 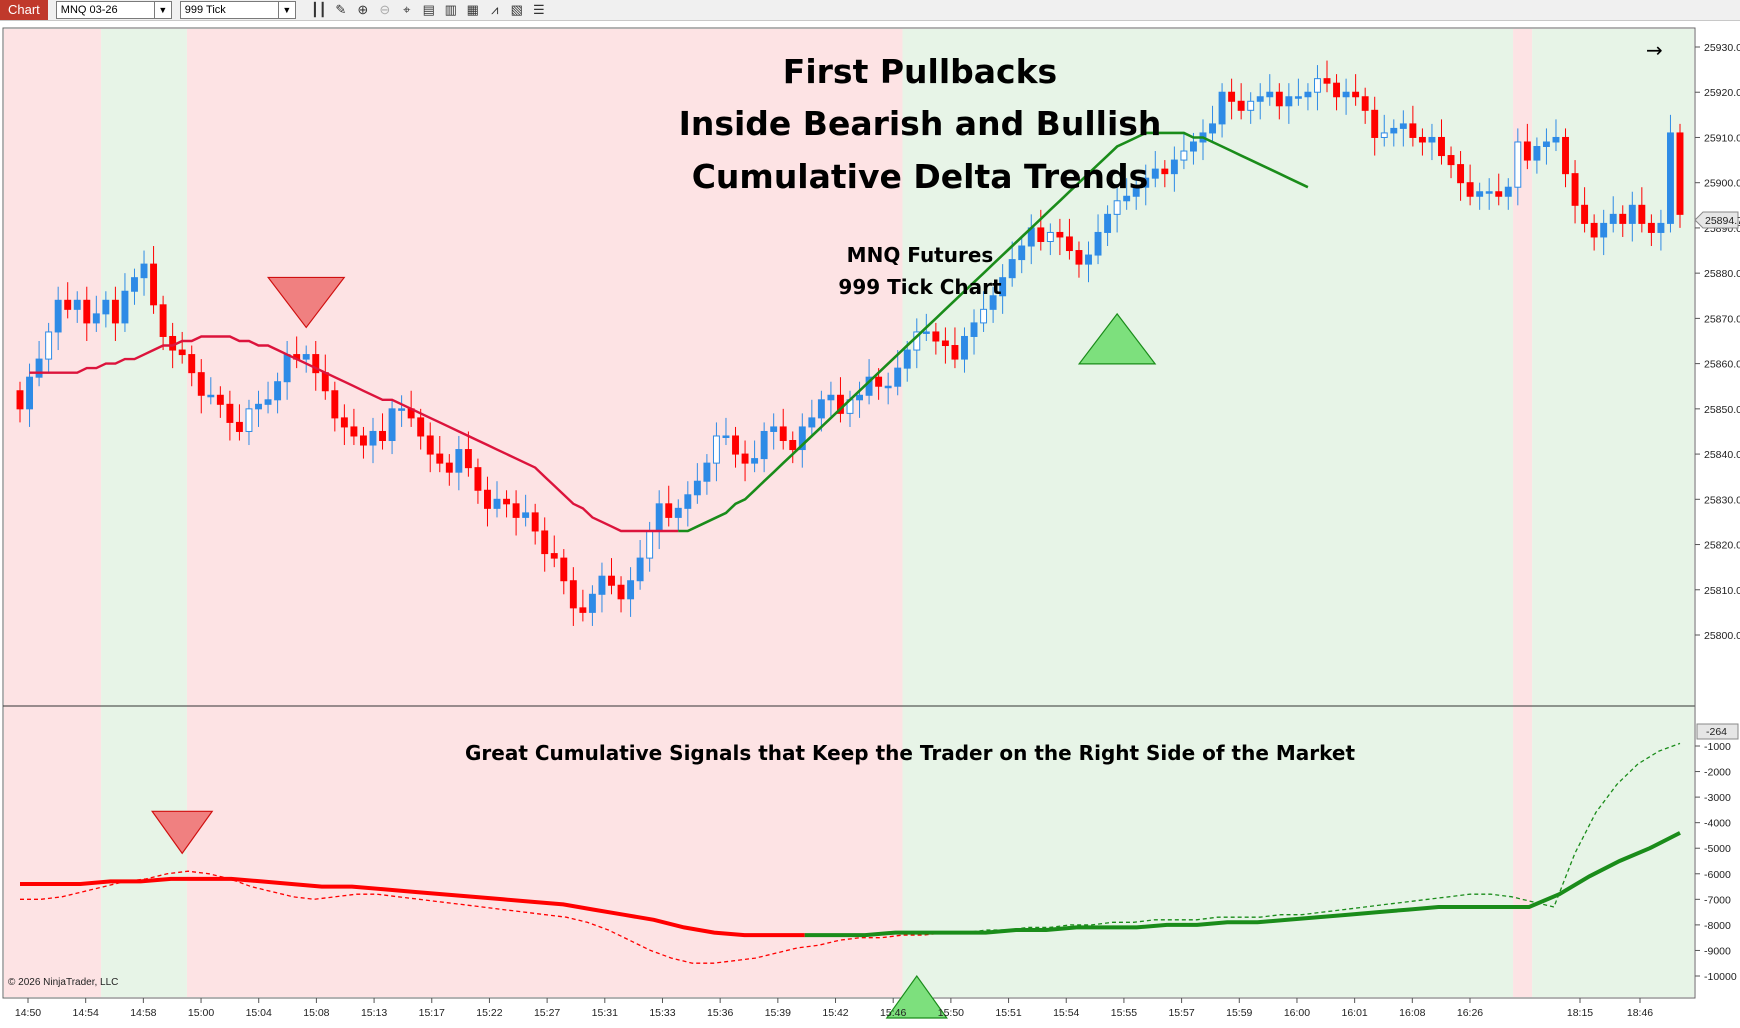 I want to click on bar-style-icon: ┃┃, so click(x=318, y=9).